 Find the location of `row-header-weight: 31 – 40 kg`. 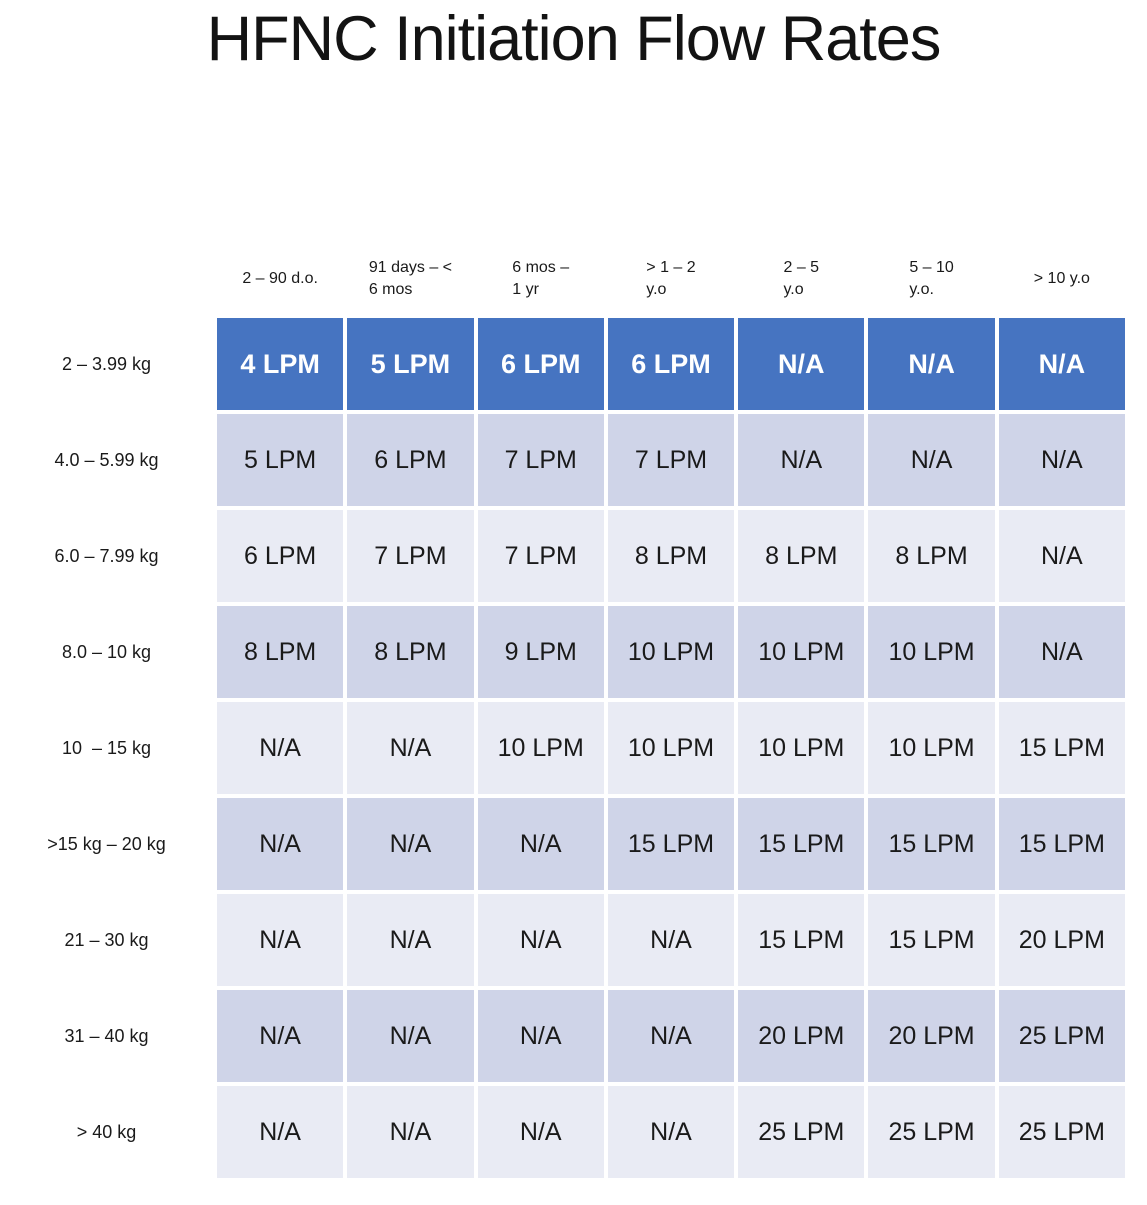

row-header-weight: 31 – 40 kg is located at coordinates (106, 1035).